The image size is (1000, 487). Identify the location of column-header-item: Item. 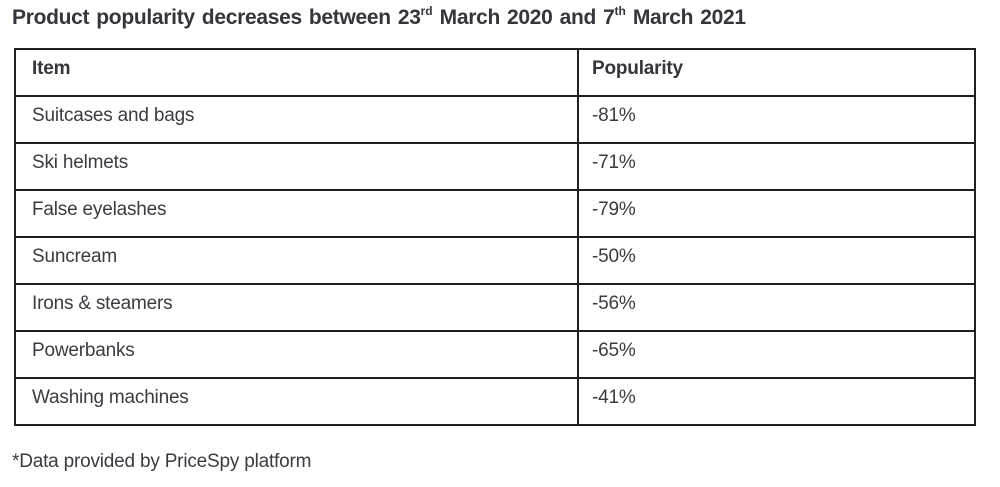
(296, 72).